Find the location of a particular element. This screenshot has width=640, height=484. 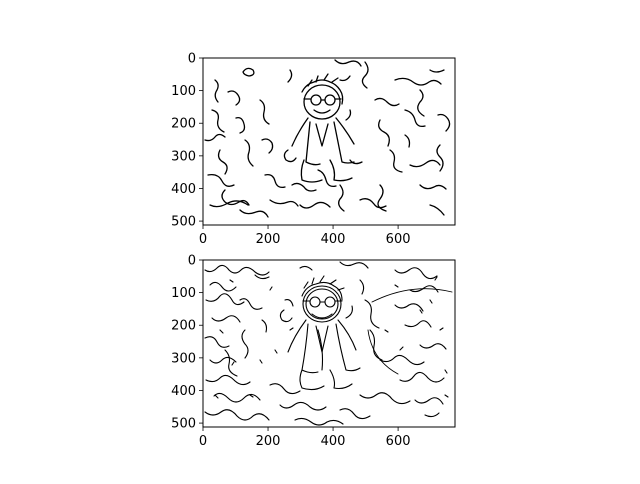

top-y-tick-label: 0 is located at coordinates (192, 59).